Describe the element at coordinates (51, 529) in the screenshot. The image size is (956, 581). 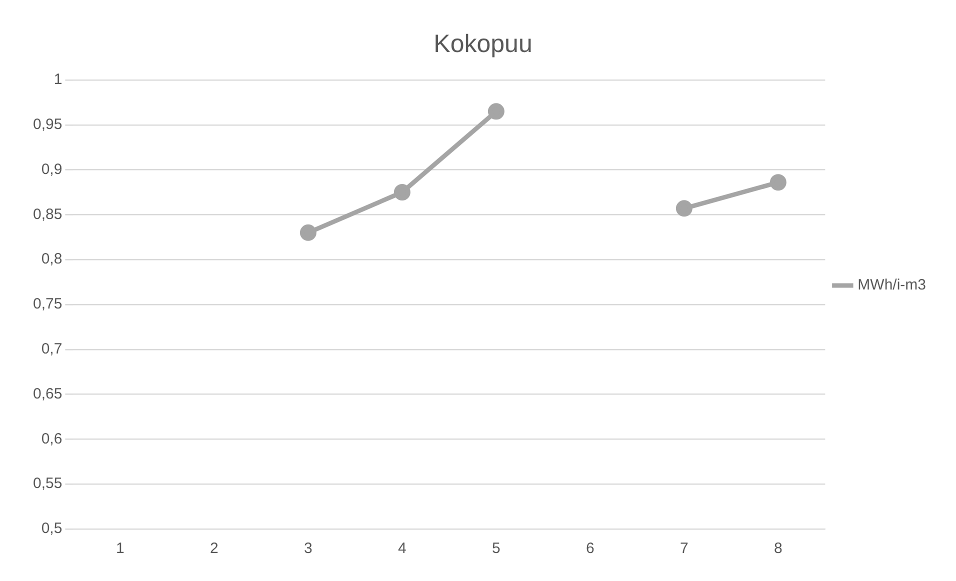
I see `y-tick-label: 0,5` at that location.